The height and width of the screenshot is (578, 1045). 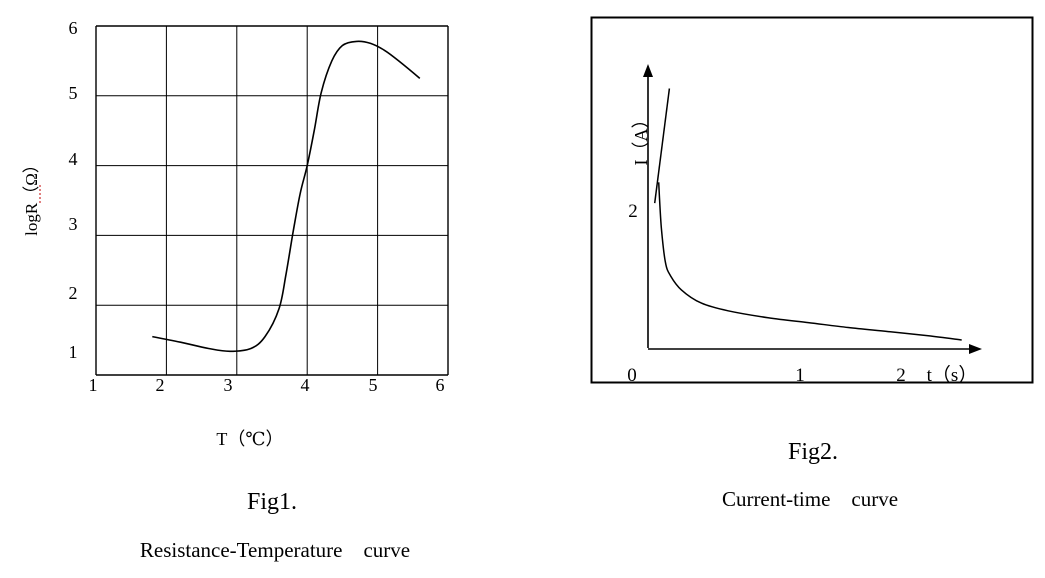 What do you see at coordinates (648, 70) in the screenshot?
I see `fig2-y-axis-arrow` at bounding box center [648, 70].